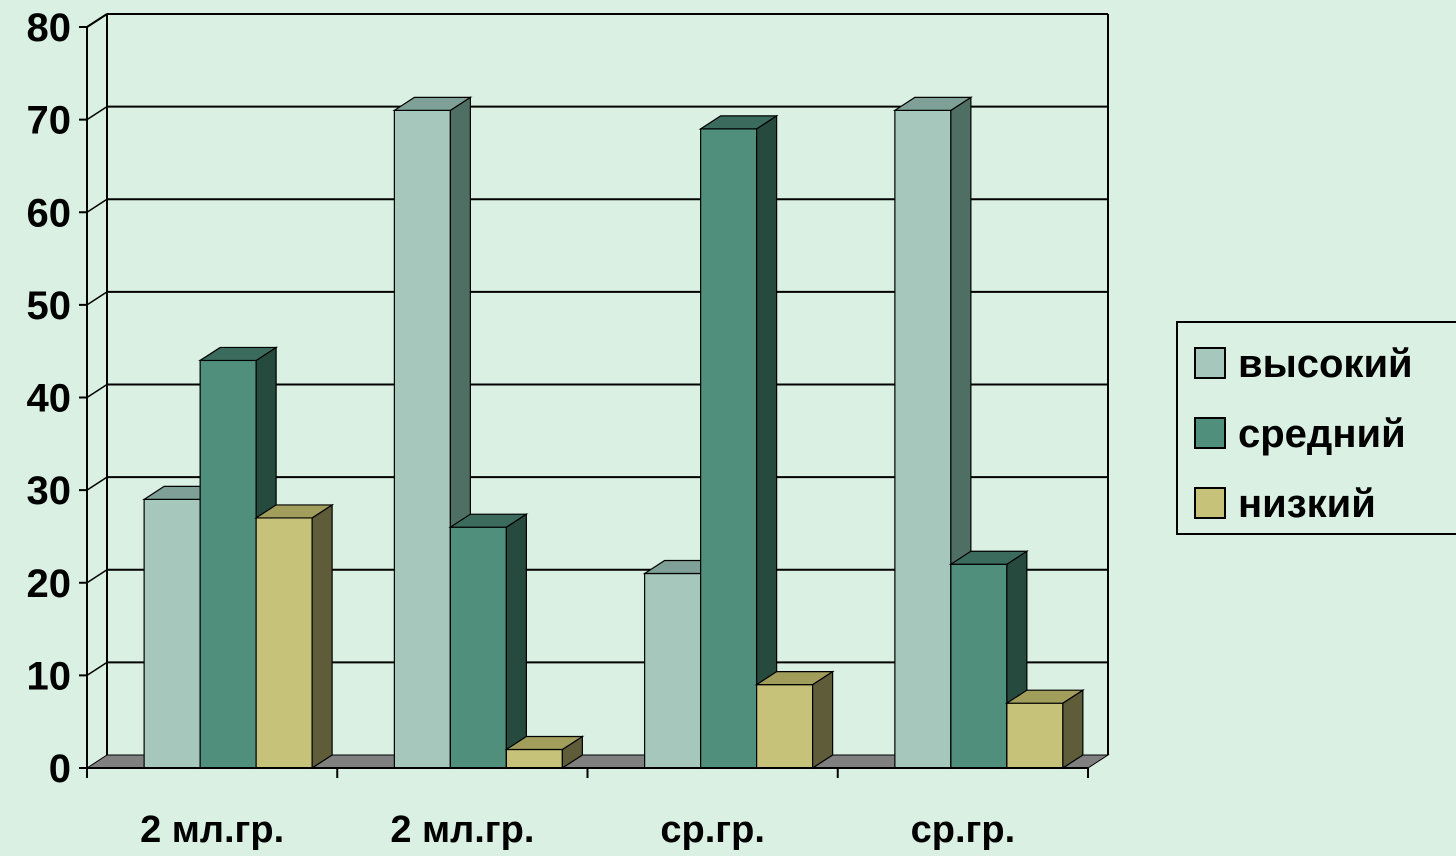  I want to click on y-tick-label: 0, so click(60, 769).